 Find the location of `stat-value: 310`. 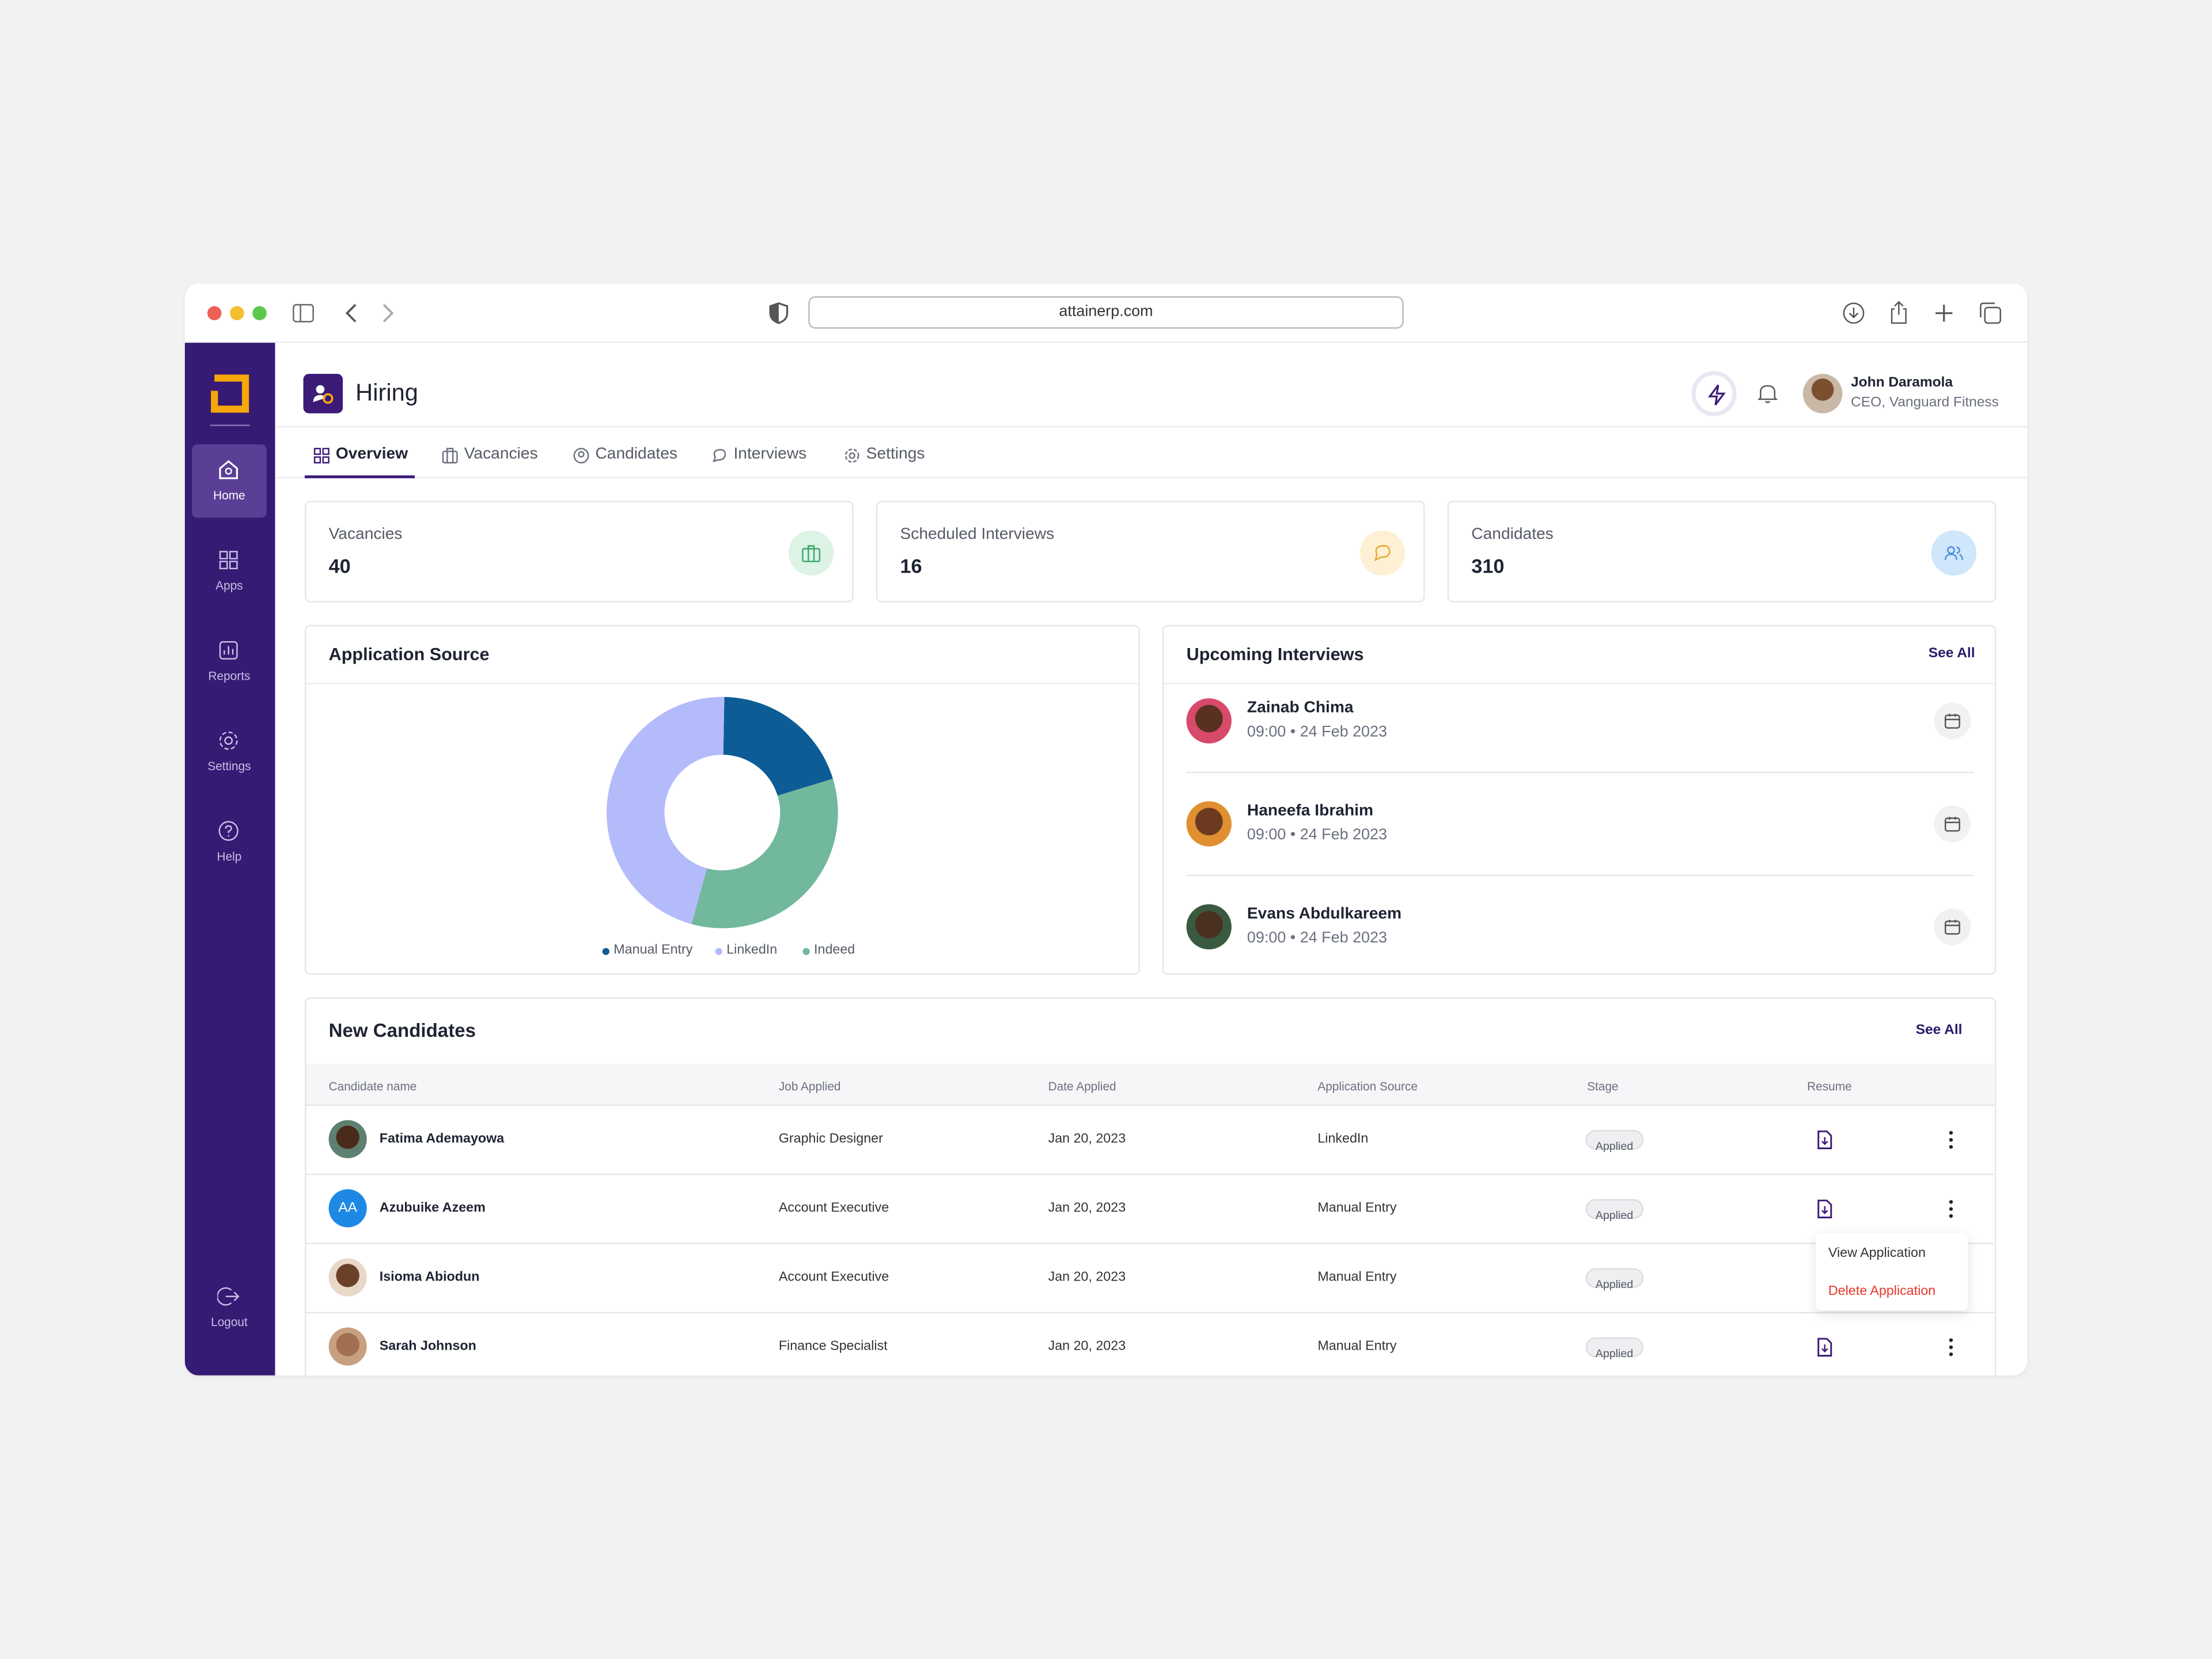

stat-value: 310 is located at coordinates (1488, 565).